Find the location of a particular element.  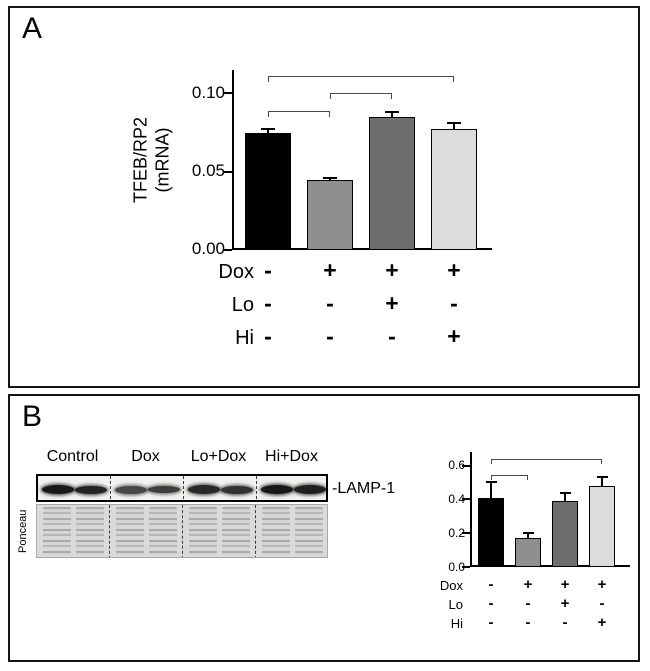

ponceau-stain-block is located at coordinates (182, 531).